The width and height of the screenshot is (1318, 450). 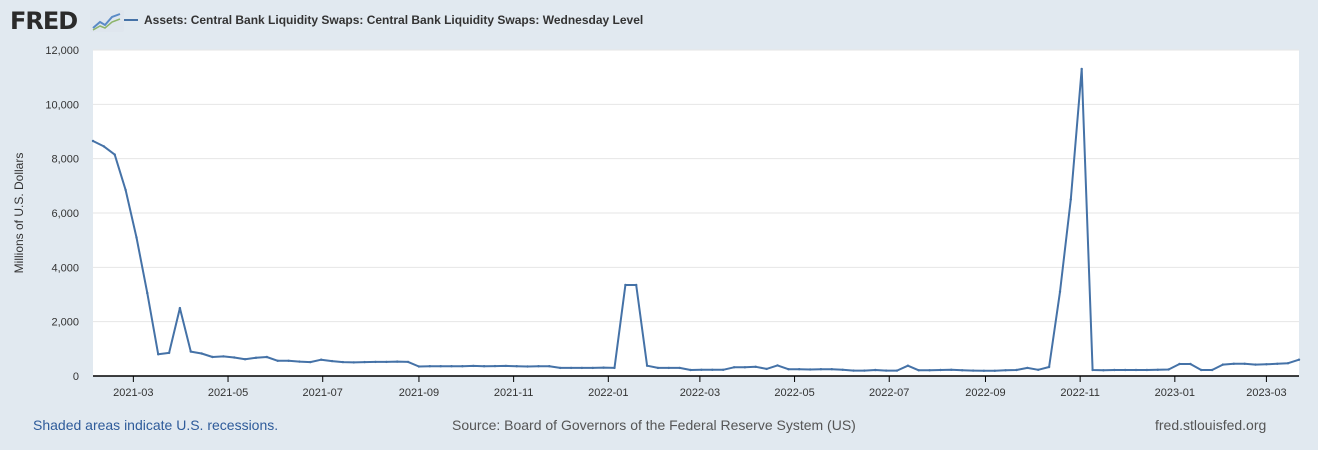 I want to click on site-link: fred.stlouisfed.org, so click(x=1211, y=425).